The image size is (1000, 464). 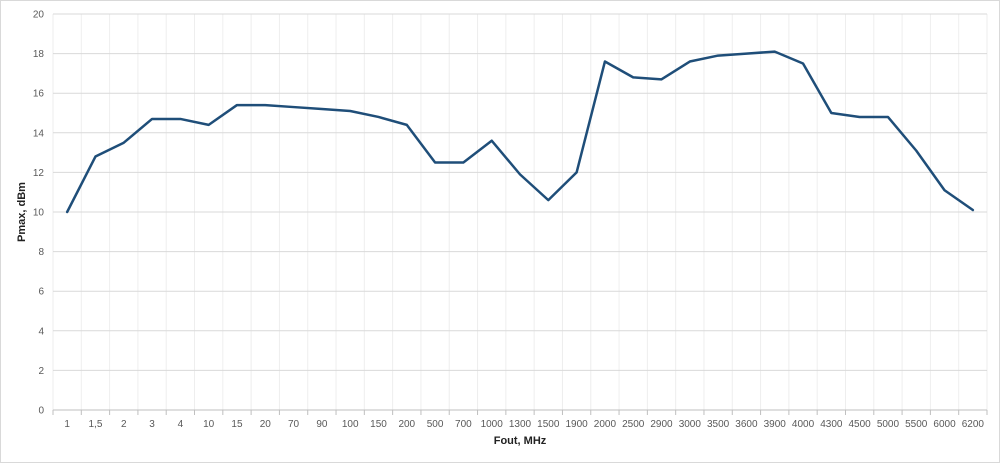 I want to click on y-tick-label: 20, so click(x=39, y=15).